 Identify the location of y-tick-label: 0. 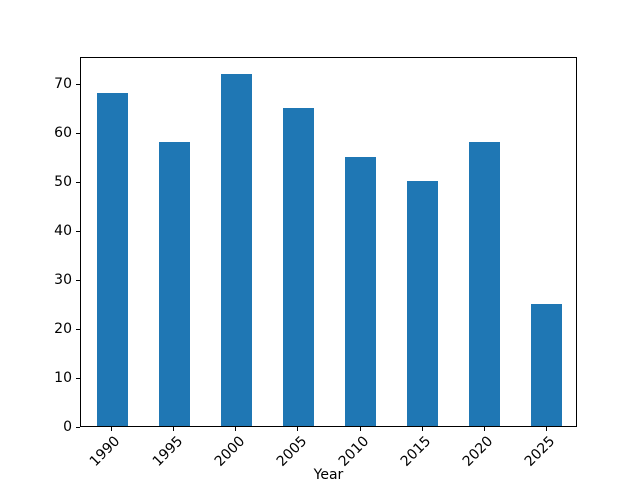
(67, 427).